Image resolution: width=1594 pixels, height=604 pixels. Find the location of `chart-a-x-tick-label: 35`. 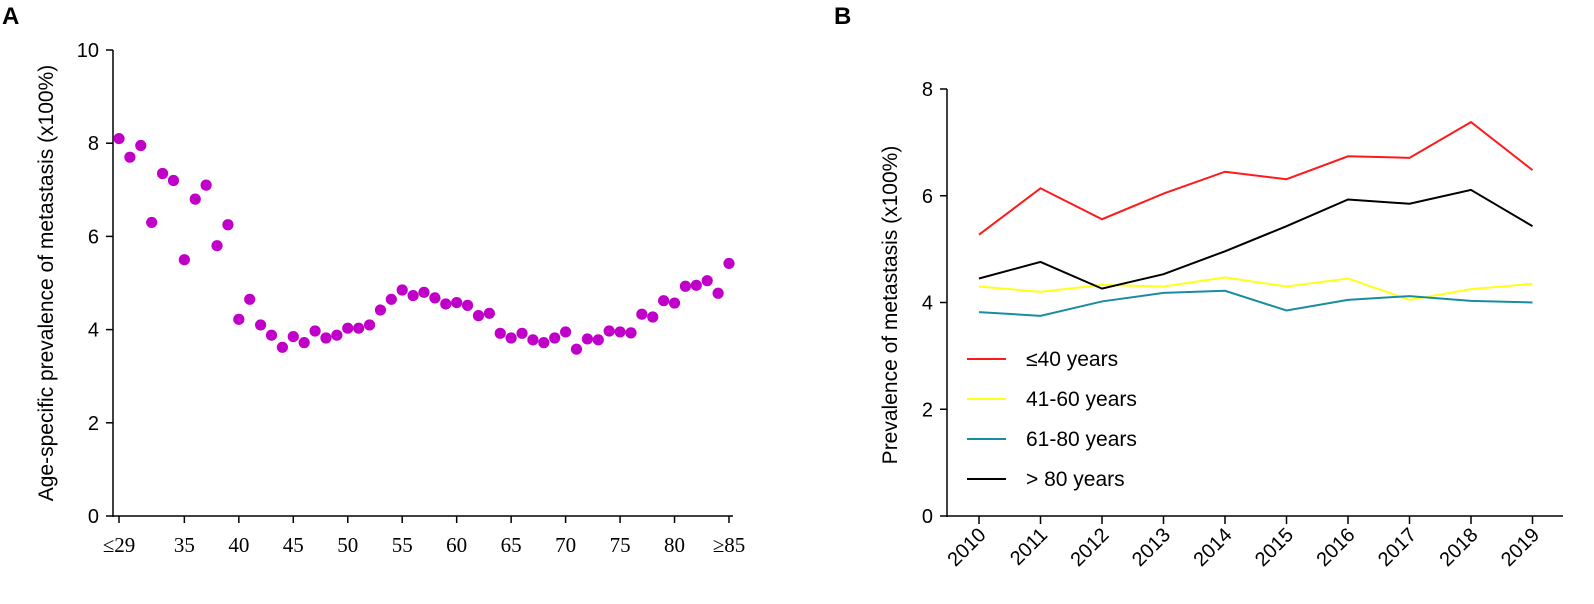

chart-a-x-tick-label: 35 is located at coordinates (184, 545).